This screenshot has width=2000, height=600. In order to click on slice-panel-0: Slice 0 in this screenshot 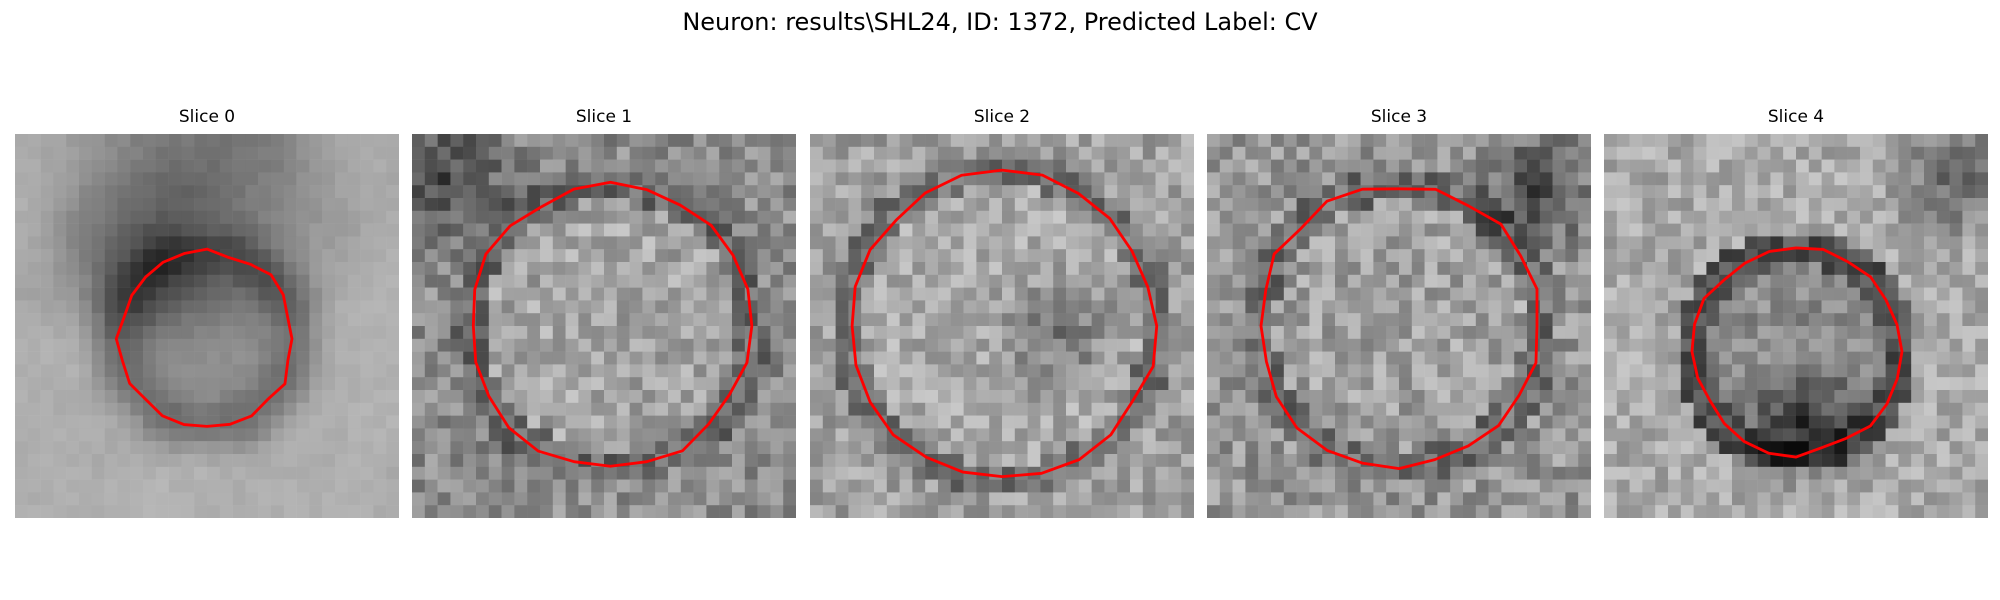, I will do `click(207, 312)`.